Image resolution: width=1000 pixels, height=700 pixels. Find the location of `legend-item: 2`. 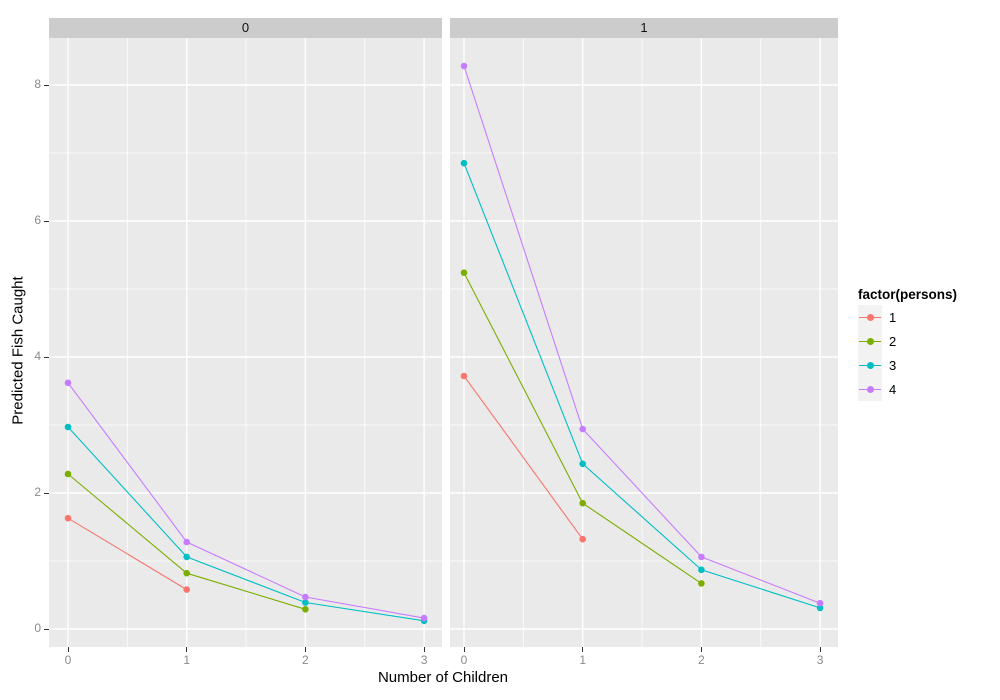

legend-item: 2 is located at coordinates (928, 341).